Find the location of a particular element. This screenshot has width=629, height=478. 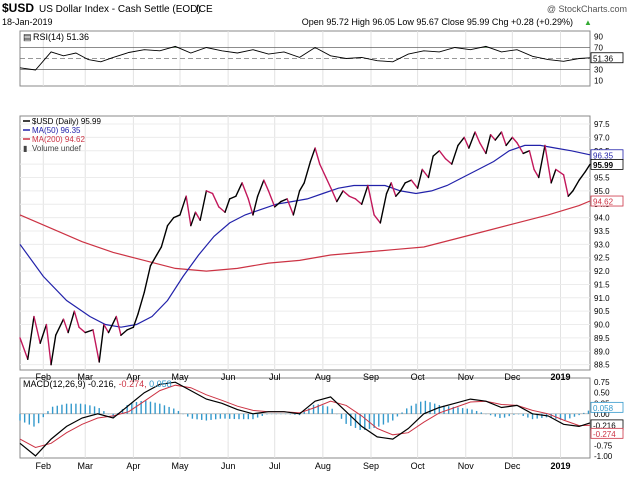

macd-tick-label: -0.75 is located at coordinates (603, 445).